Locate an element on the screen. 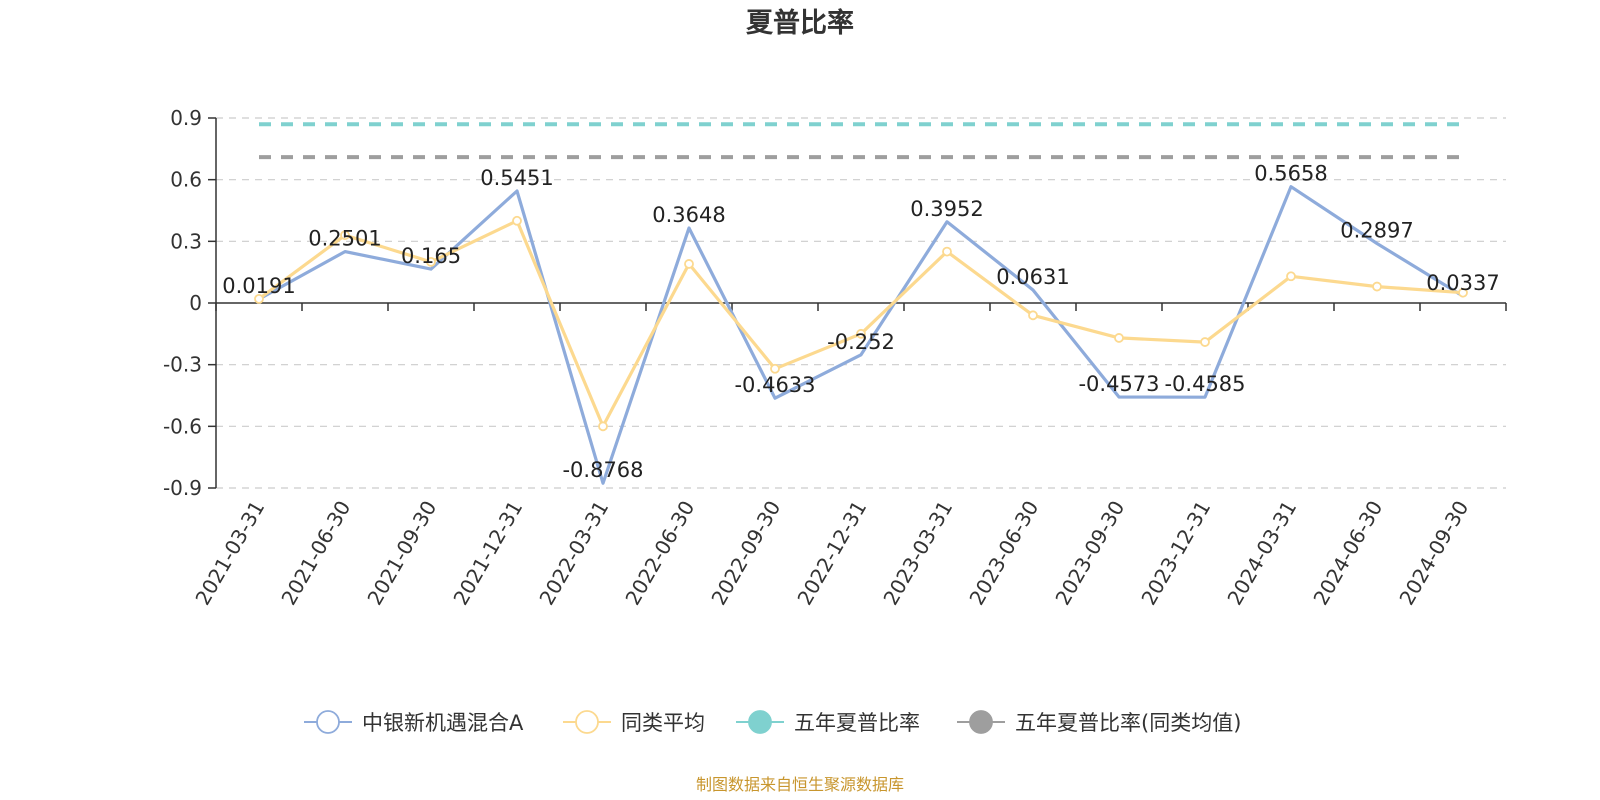  data-label: 0.0191 is located at coordinates (258, 286).